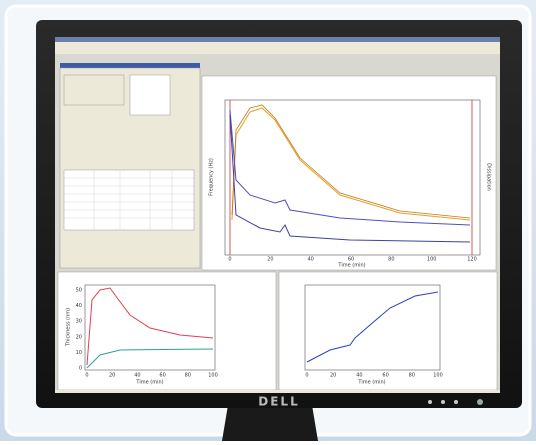 This screenshot has height=445, width=536. Describe the element at coordinates (79, 353) in the screenshot. I see `tick-label: 10` at that location.